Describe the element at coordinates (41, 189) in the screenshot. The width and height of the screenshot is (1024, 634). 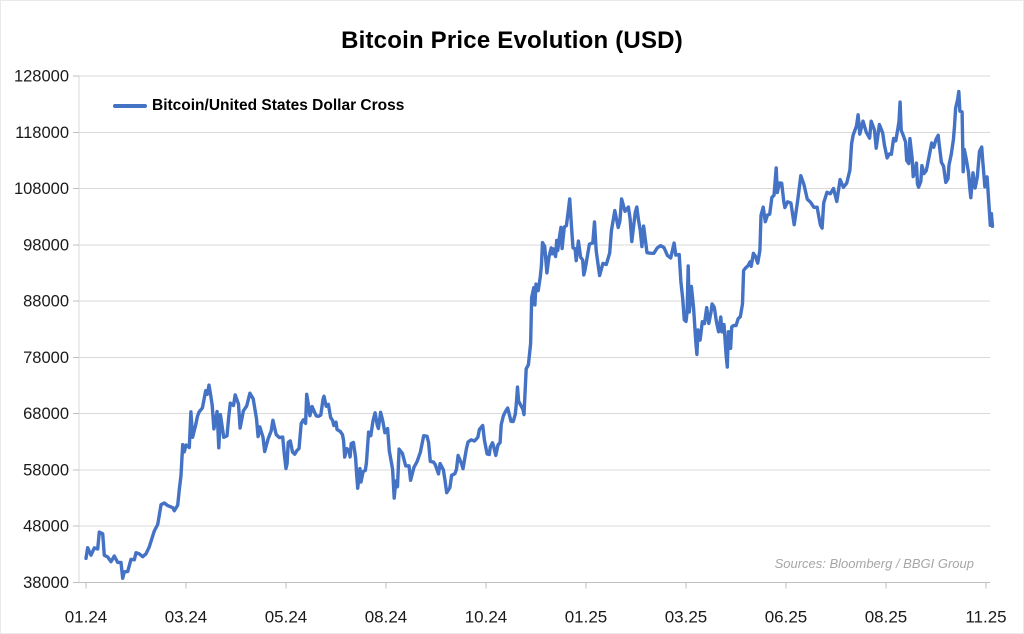
I see `y-tick-label: 108000` at that location.